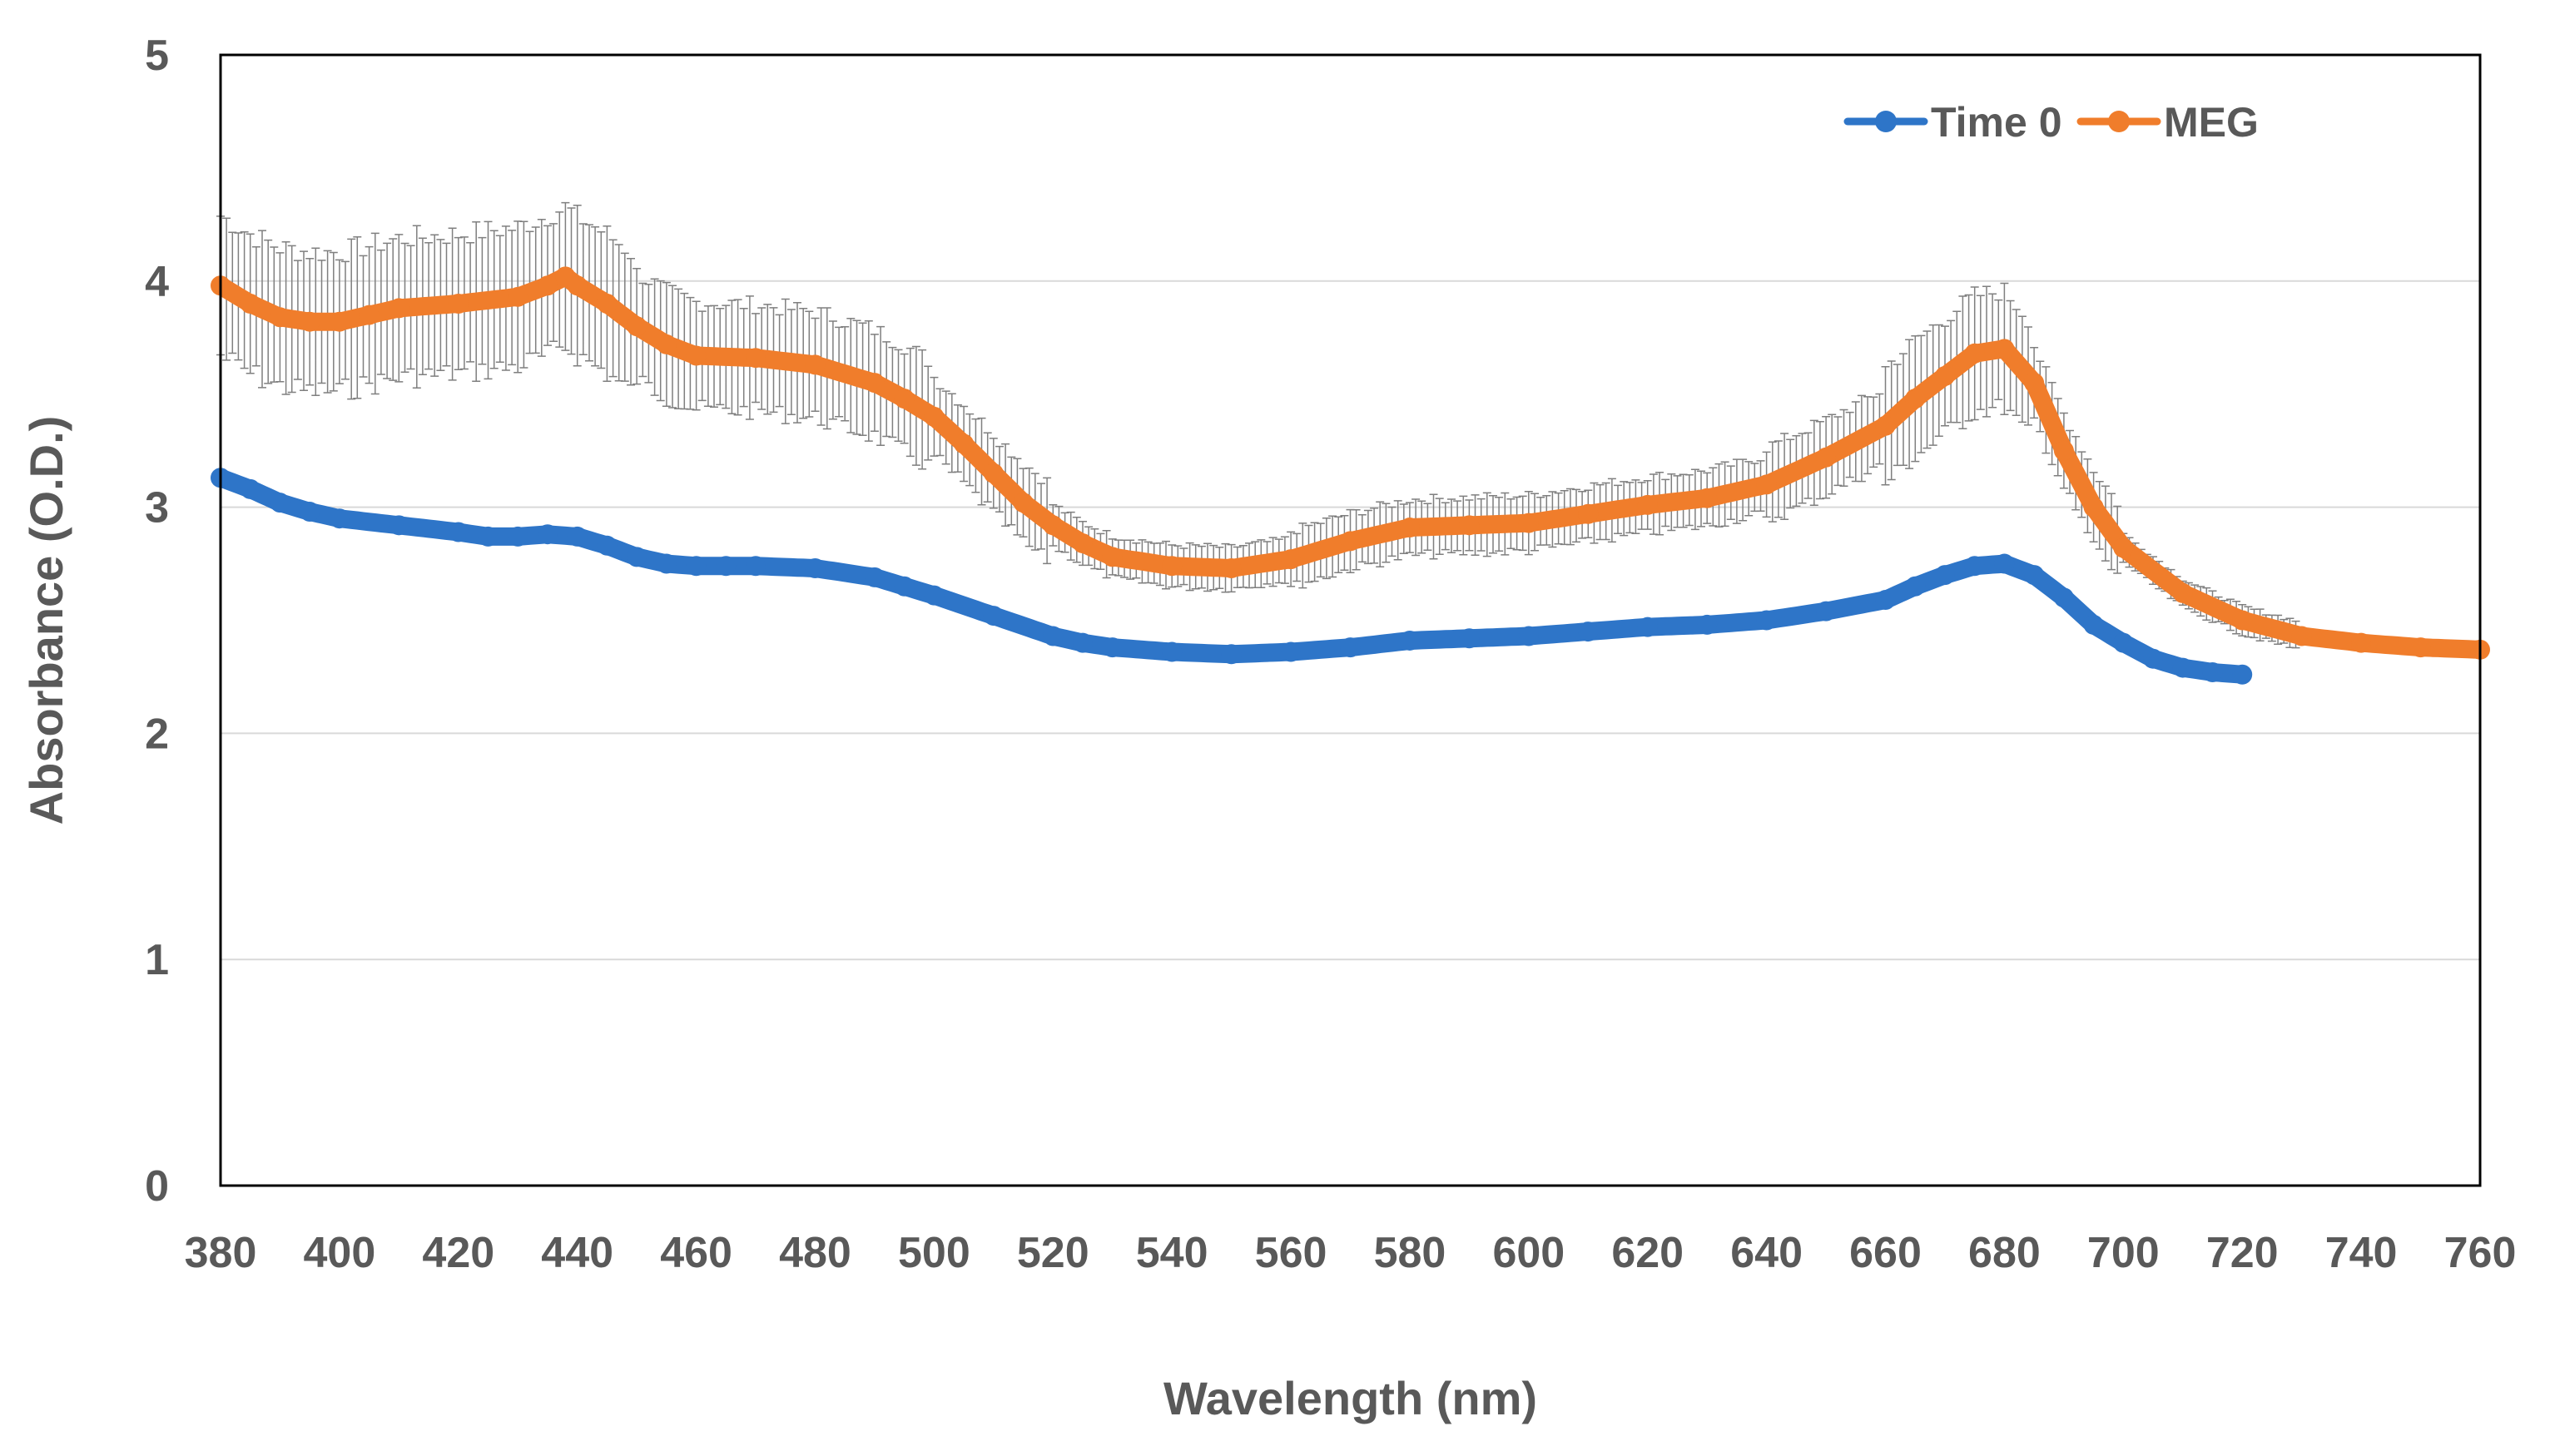 The image size is (2550, 1456). I want to click on x-tick-label: 440, so click(577, 1253).